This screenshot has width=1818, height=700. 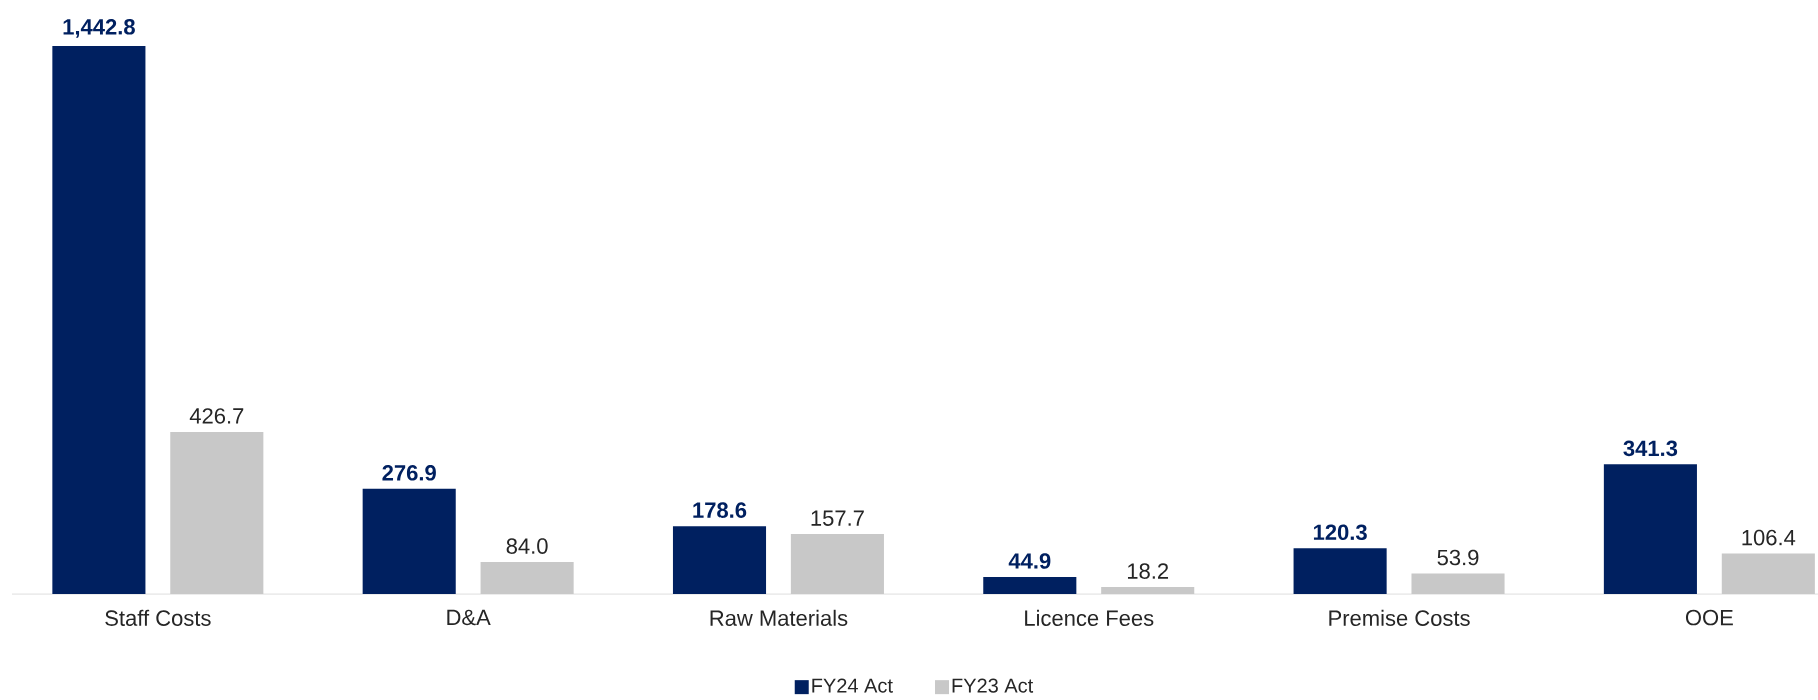 I want to click on legend-label: FY24 Act, so click(x=852, y=685).